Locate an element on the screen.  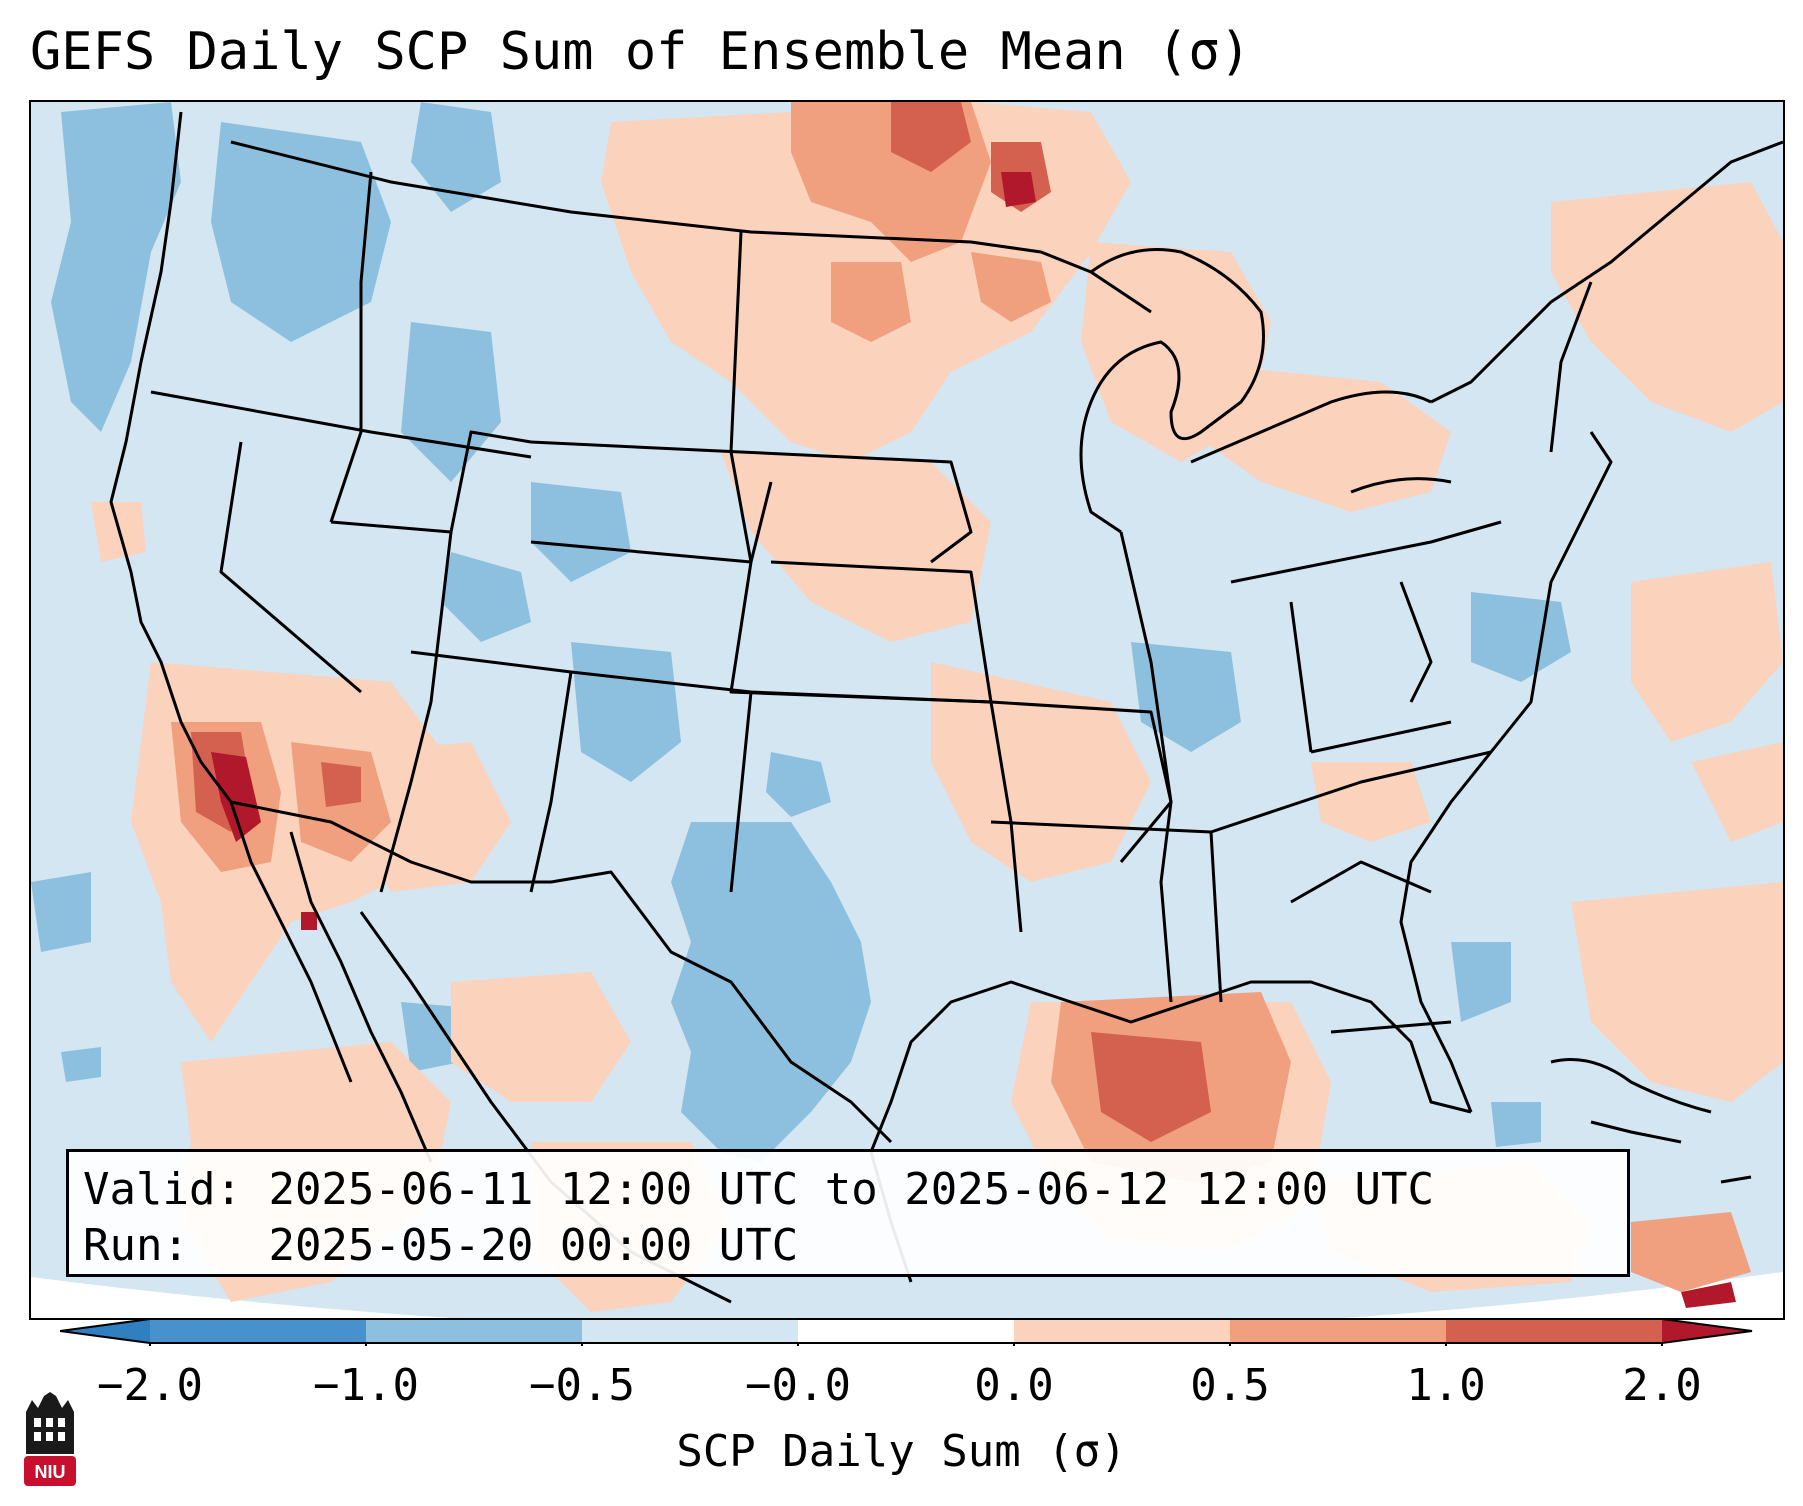
run-line: Run: 2025-05-20 00:00 UTC is located at coordinates (848, 1246).